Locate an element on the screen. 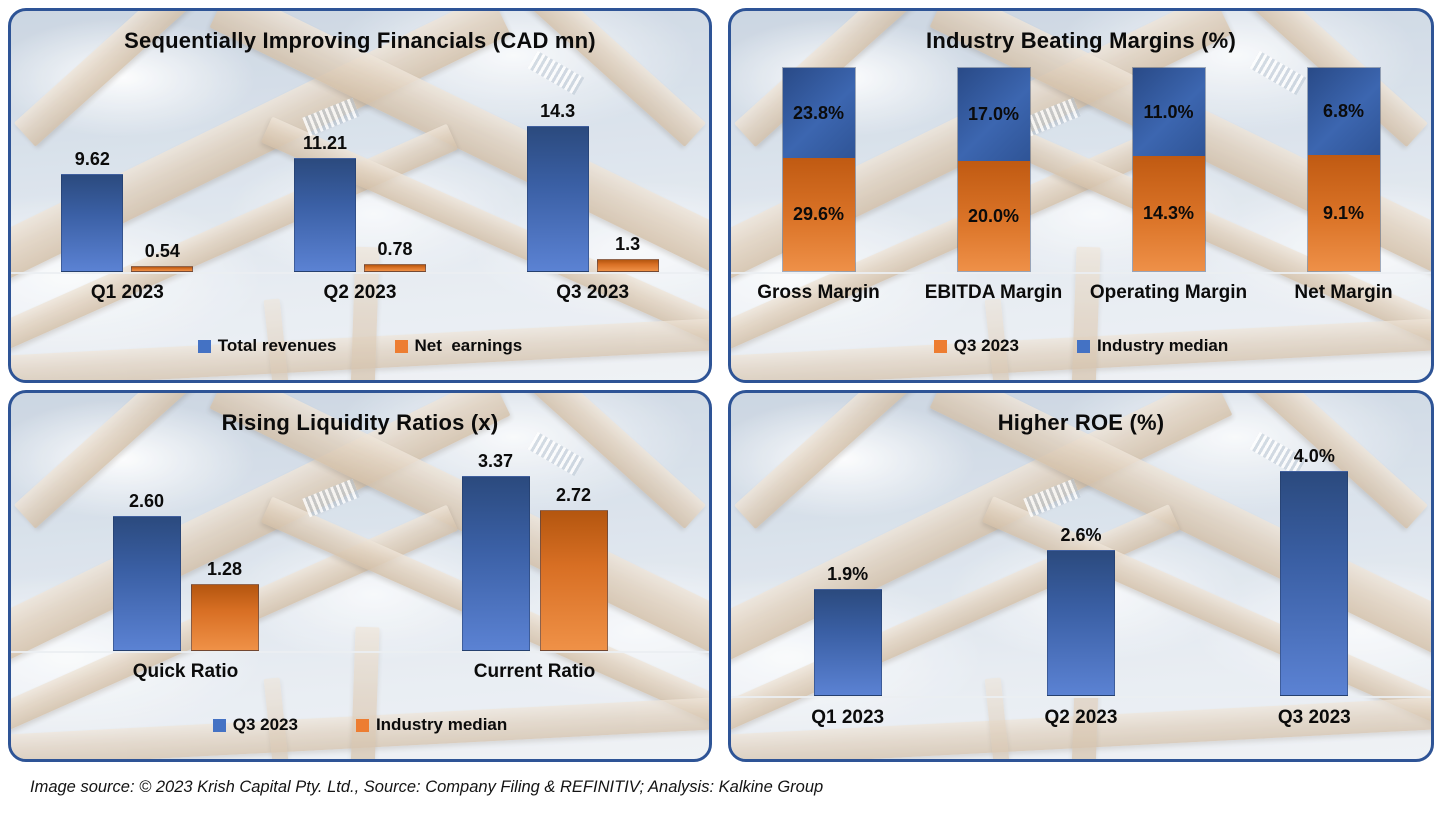  bar-industry-median: 2.72 is located at coordinates (573, 568).